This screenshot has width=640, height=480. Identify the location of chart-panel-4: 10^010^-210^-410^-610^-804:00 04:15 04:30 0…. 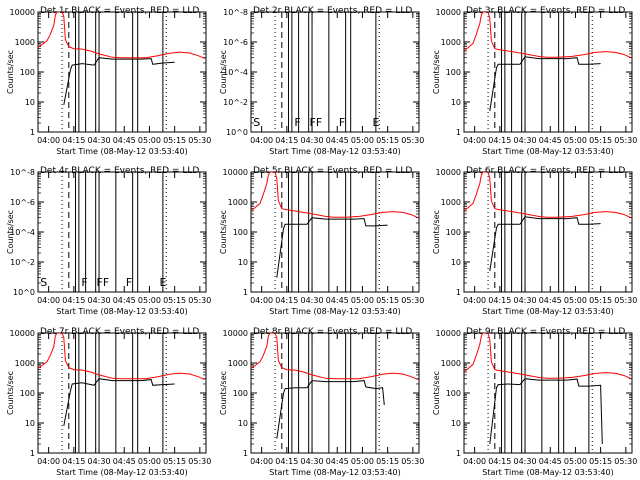
(108, 241).